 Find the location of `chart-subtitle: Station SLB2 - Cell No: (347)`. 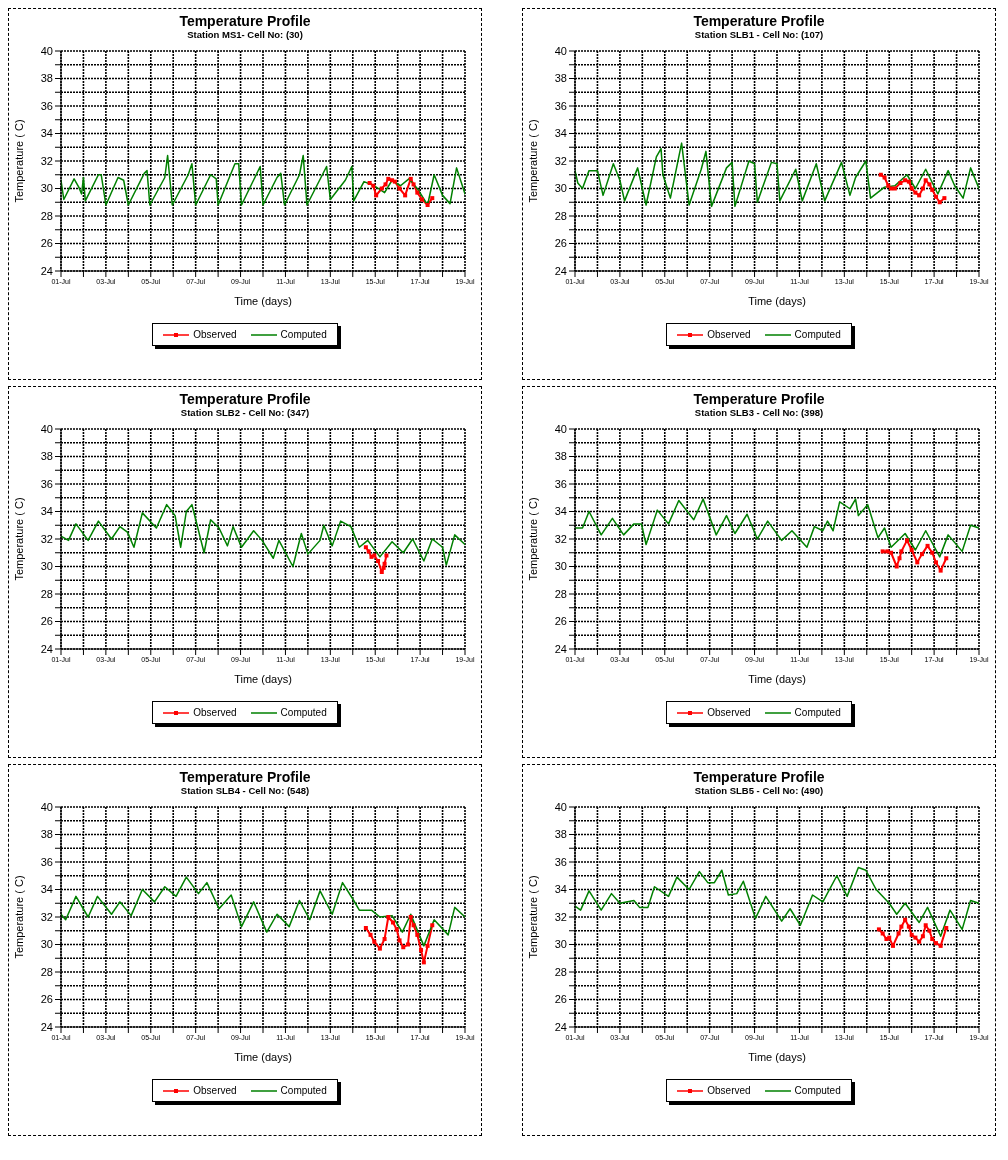

chart-subtitle: Station SLB2 - Cell No: (347) is located at coordinates (245, 413).